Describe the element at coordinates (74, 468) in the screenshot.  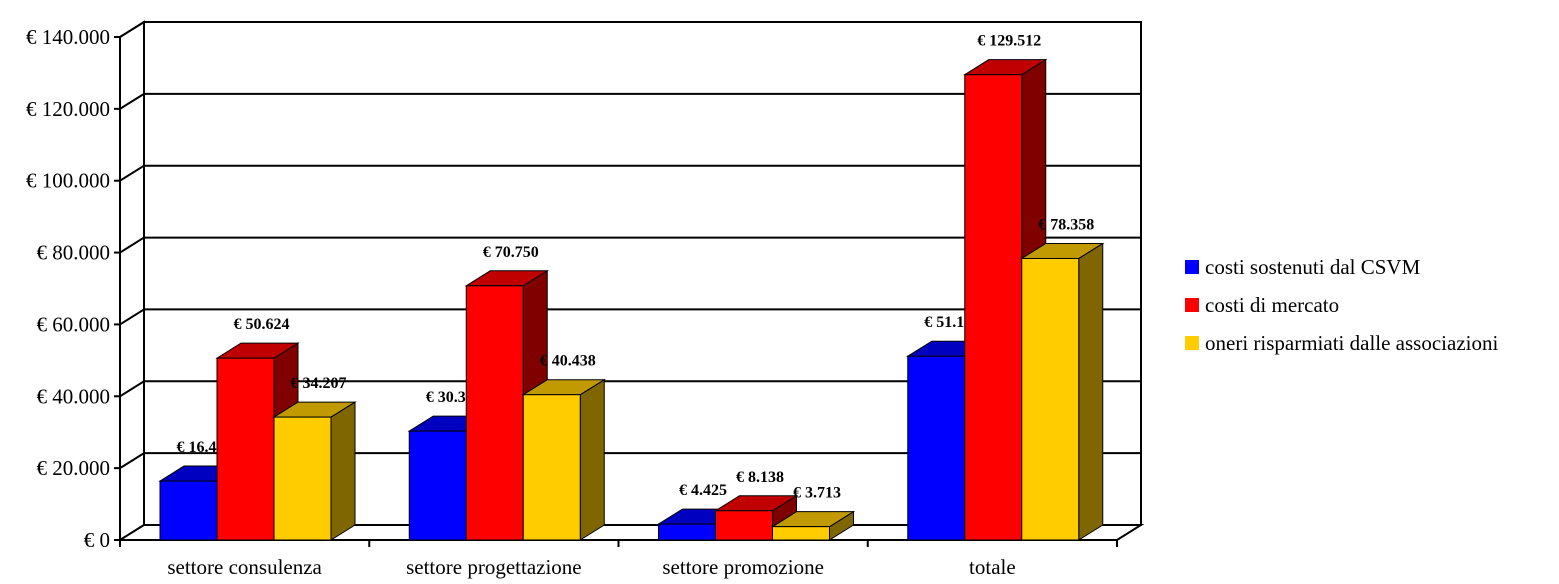
I see `y-tick-label: € 20.000` at that location.